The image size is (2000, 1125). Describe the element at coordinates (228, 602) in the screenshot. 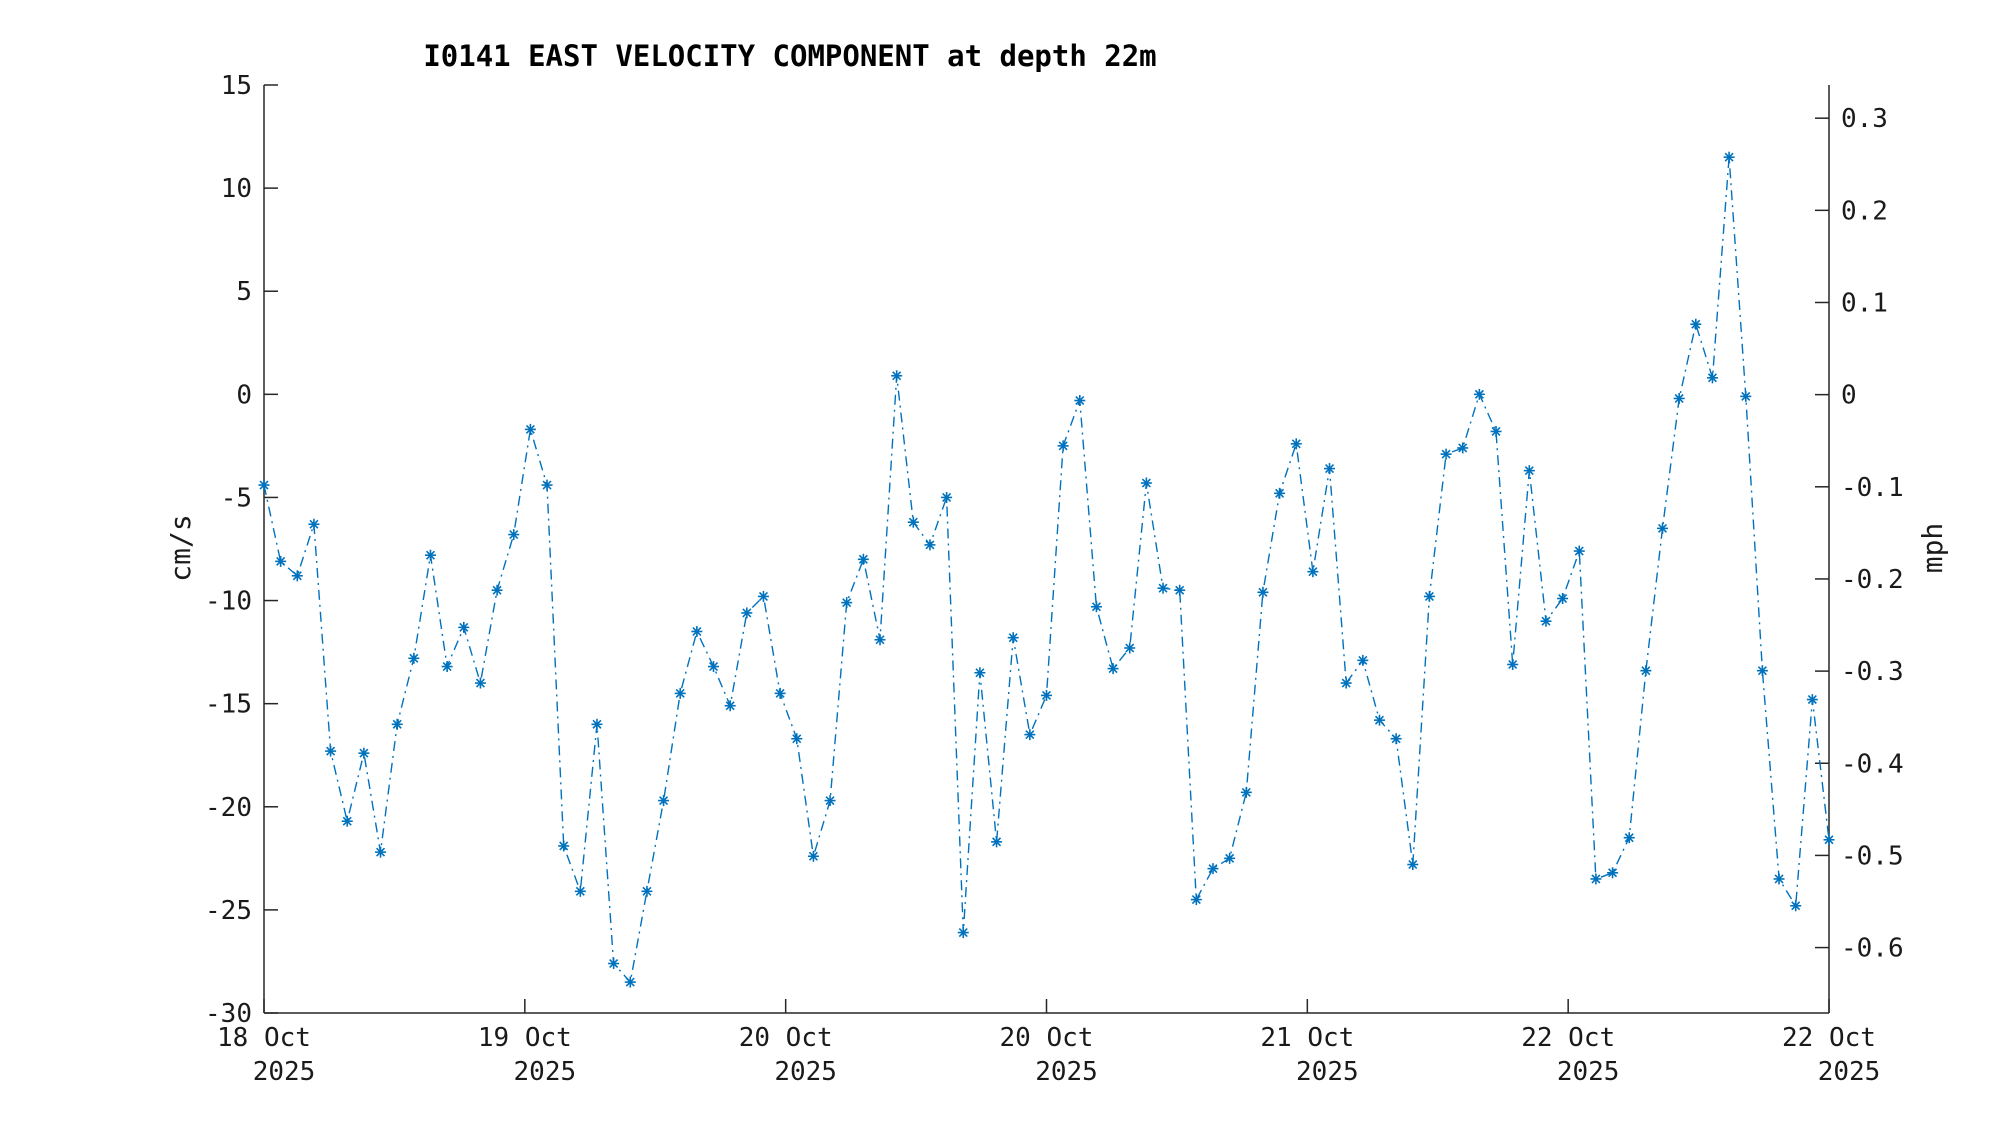

I see `y-tick-label: -10` at that location.